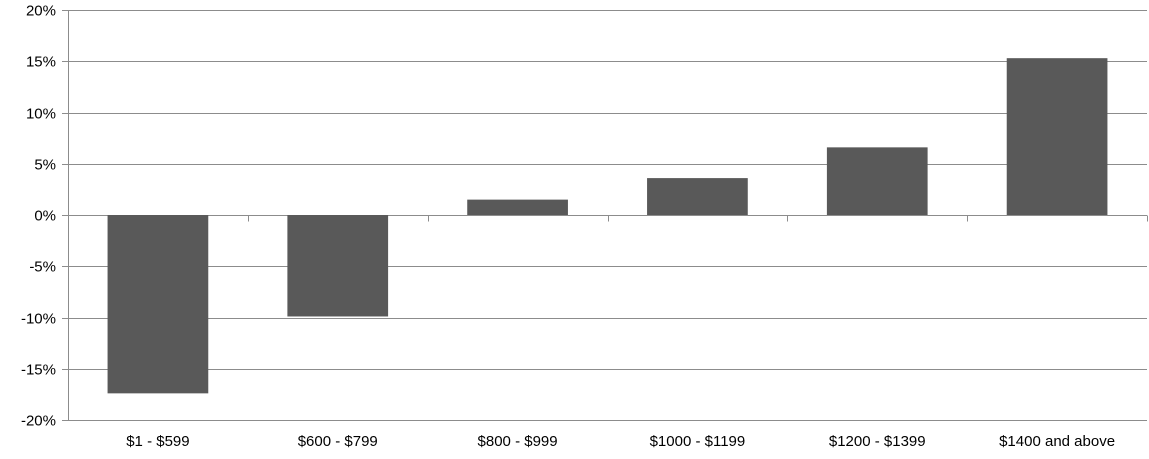 This screenshot has height=459, width=1149. What do you see at coordinates (38, 319) in the screenshot?
I see `y-tick-label: -10%` at bounding box center [38, 319].